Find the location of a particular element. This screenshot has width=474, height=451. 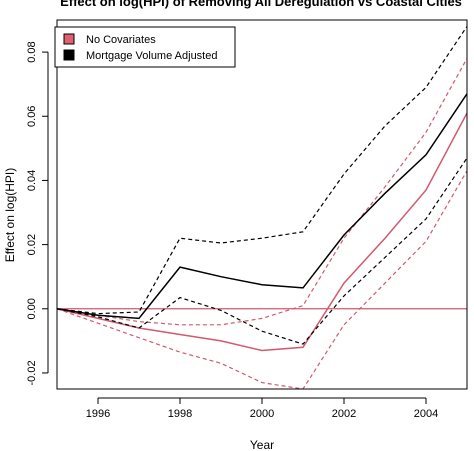

y-tick-label: -0.02 is located at coordinates (32, 372).